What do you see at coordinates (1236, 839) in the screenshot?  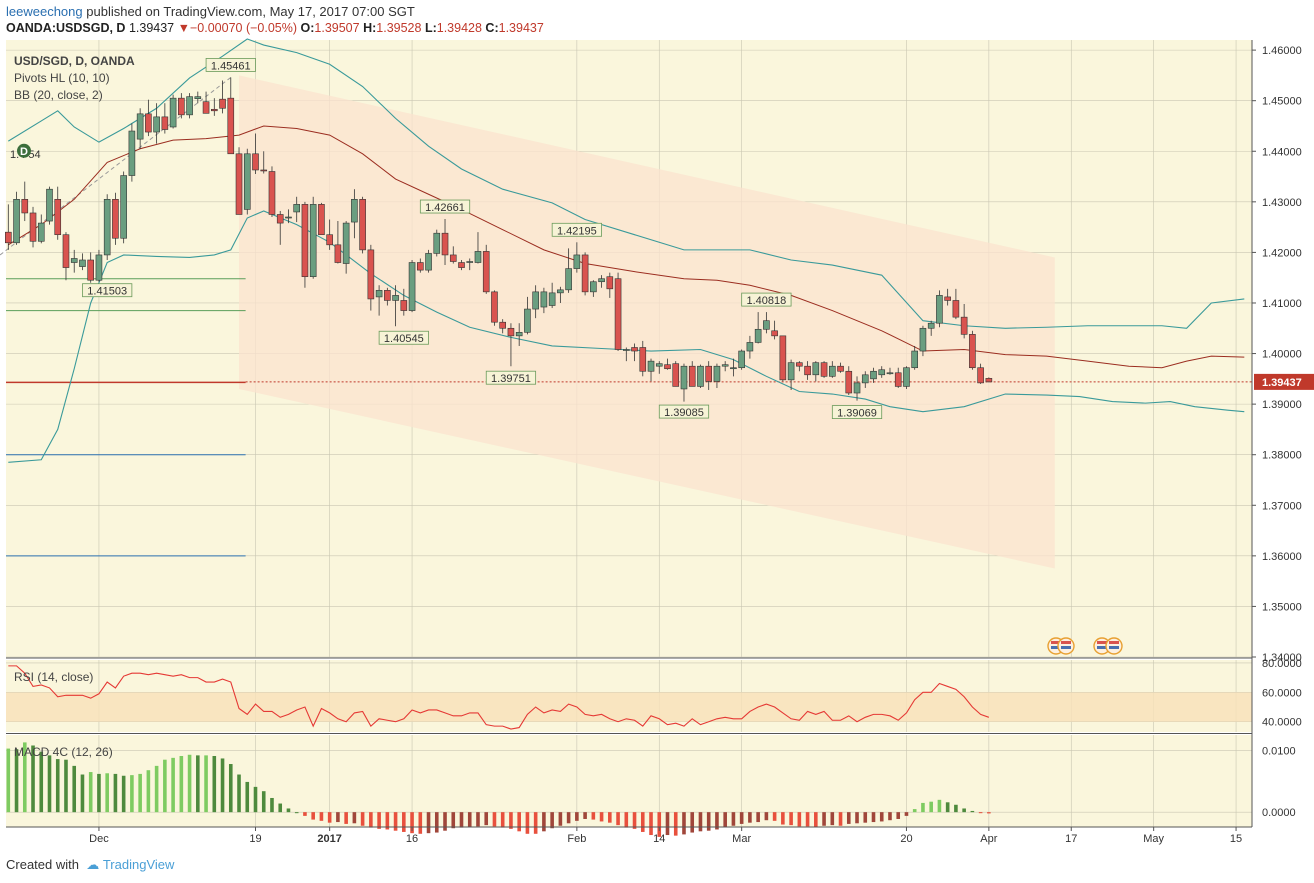 I see `time-tick-label: 15` at bounding box center [1236, 839].